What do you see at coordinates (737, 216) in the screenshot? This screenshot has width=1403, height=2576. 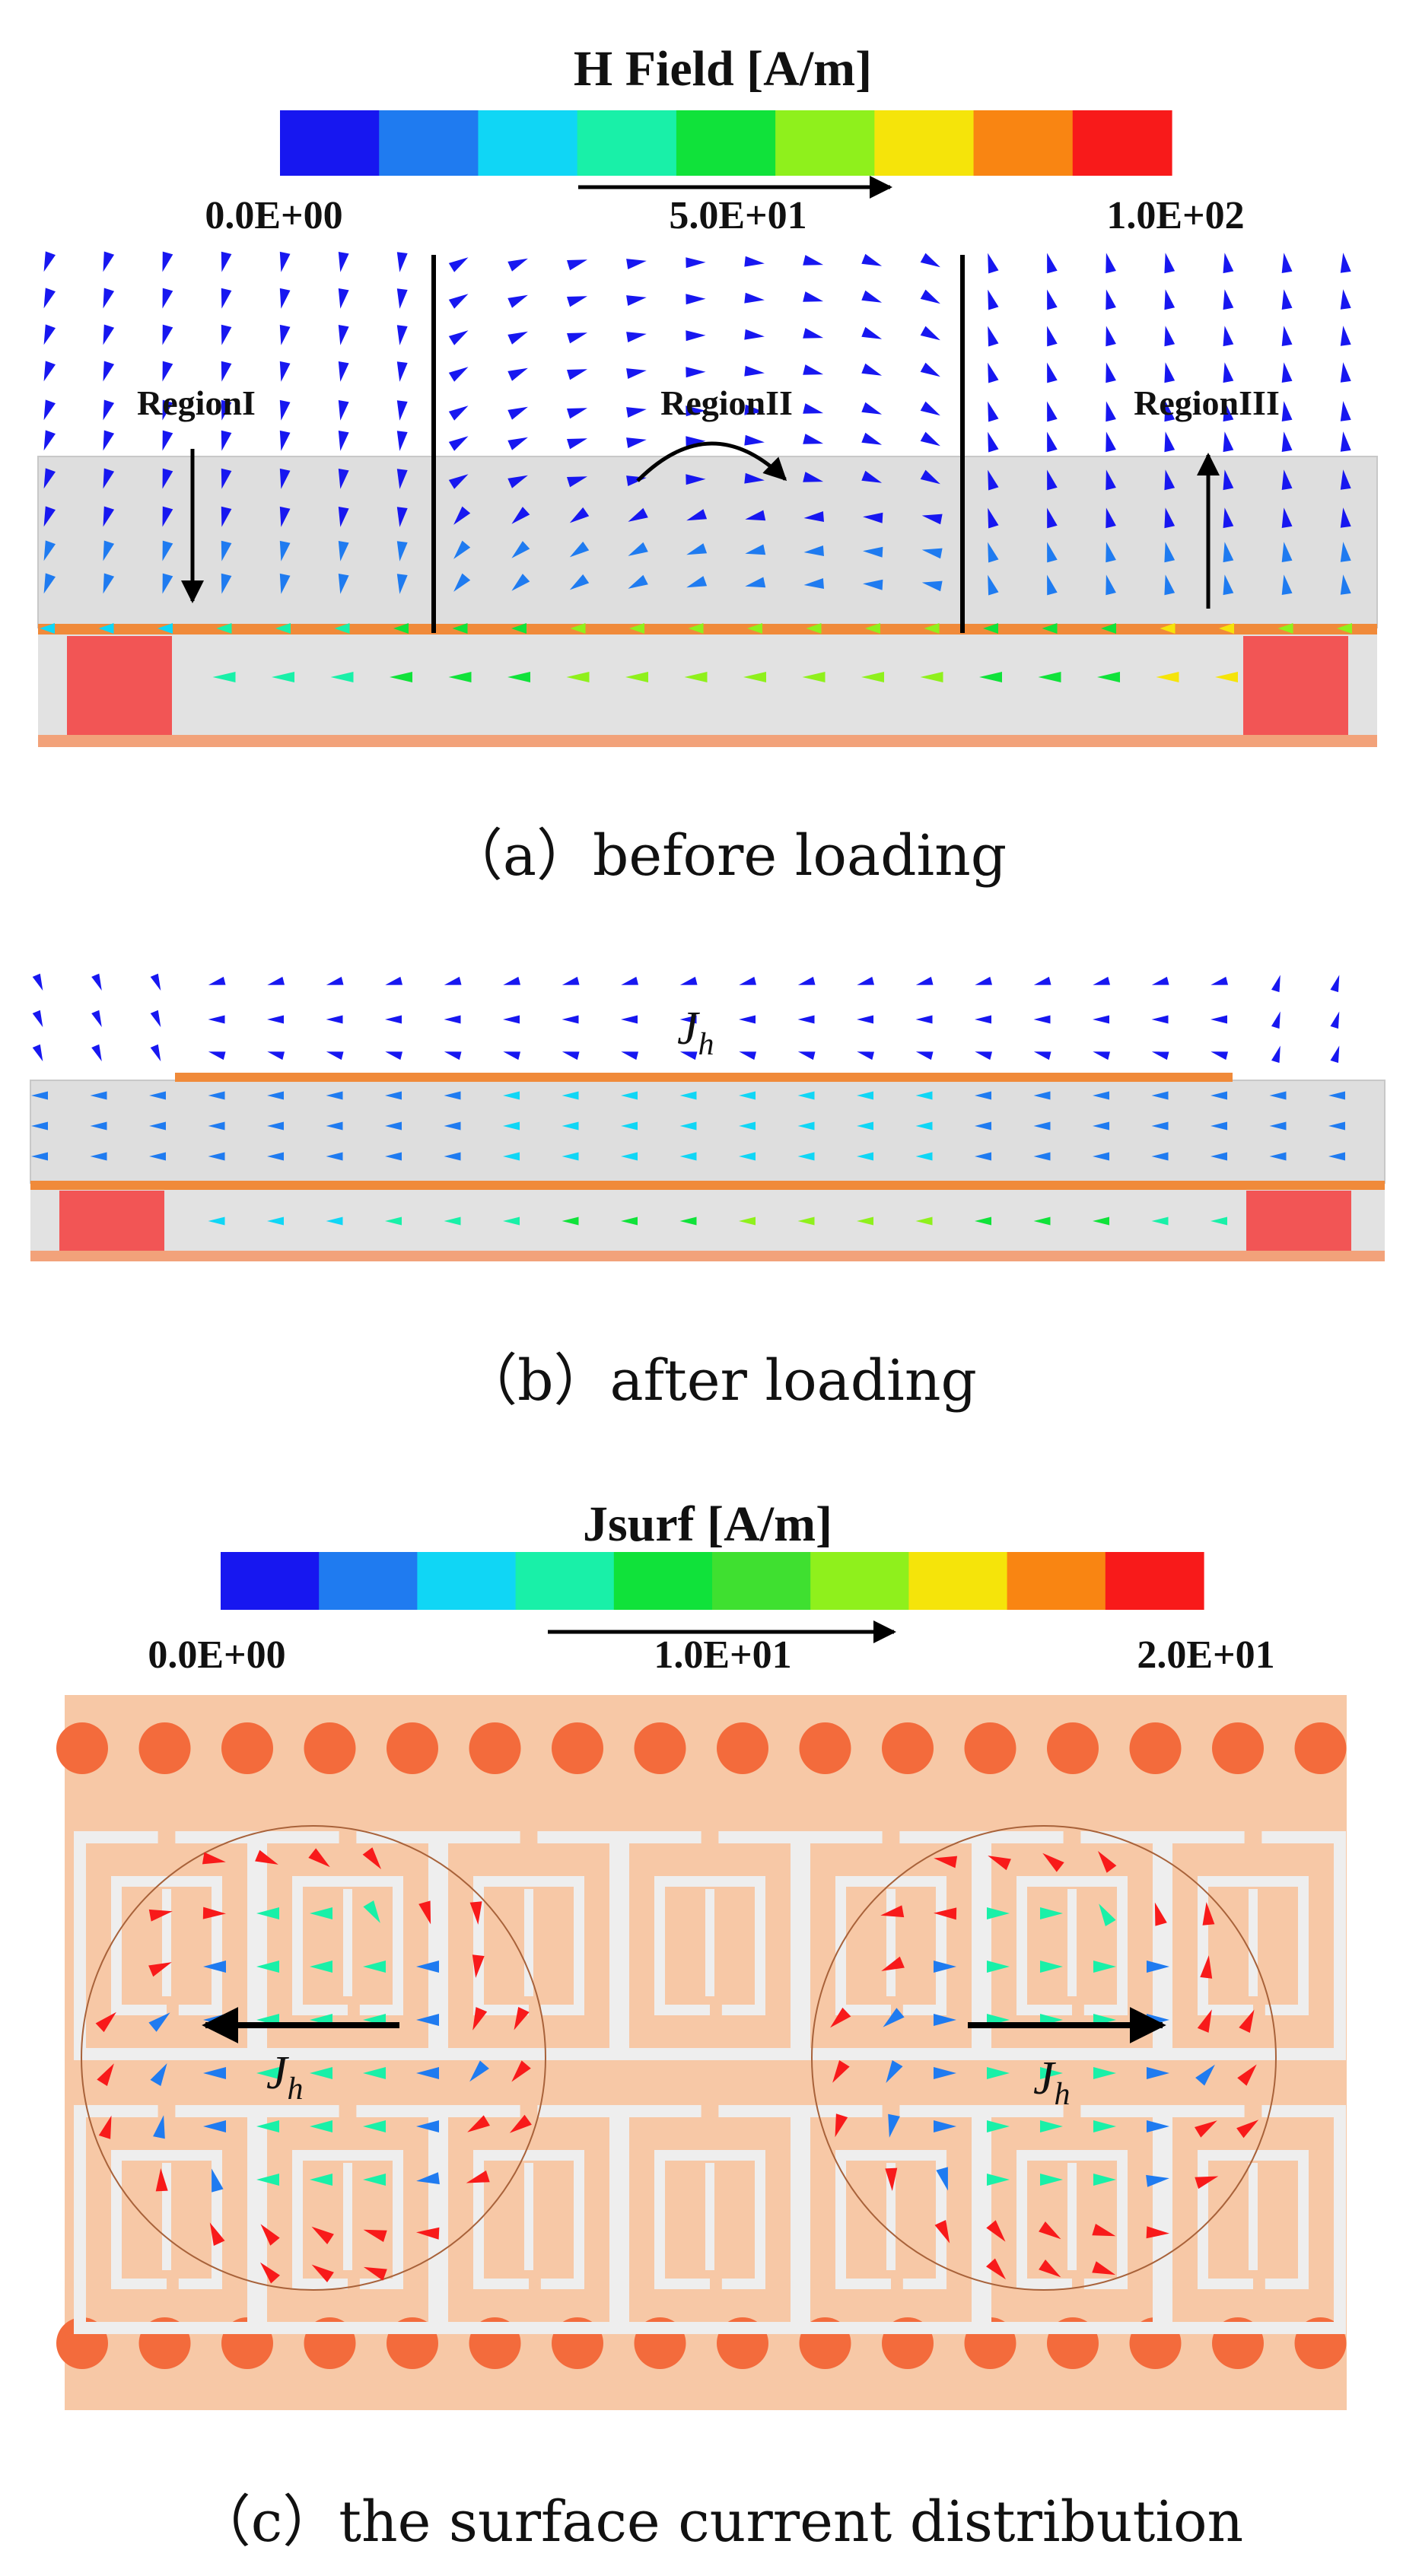 I see `colorbar-a-tick-mid: 5.0E+01` at bounding box center [737, 216].